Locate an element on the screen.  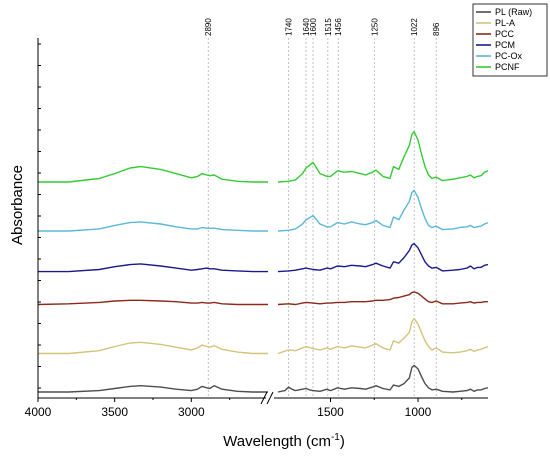
y-axis-title: Absorbance is located at coordinates (17, 205).